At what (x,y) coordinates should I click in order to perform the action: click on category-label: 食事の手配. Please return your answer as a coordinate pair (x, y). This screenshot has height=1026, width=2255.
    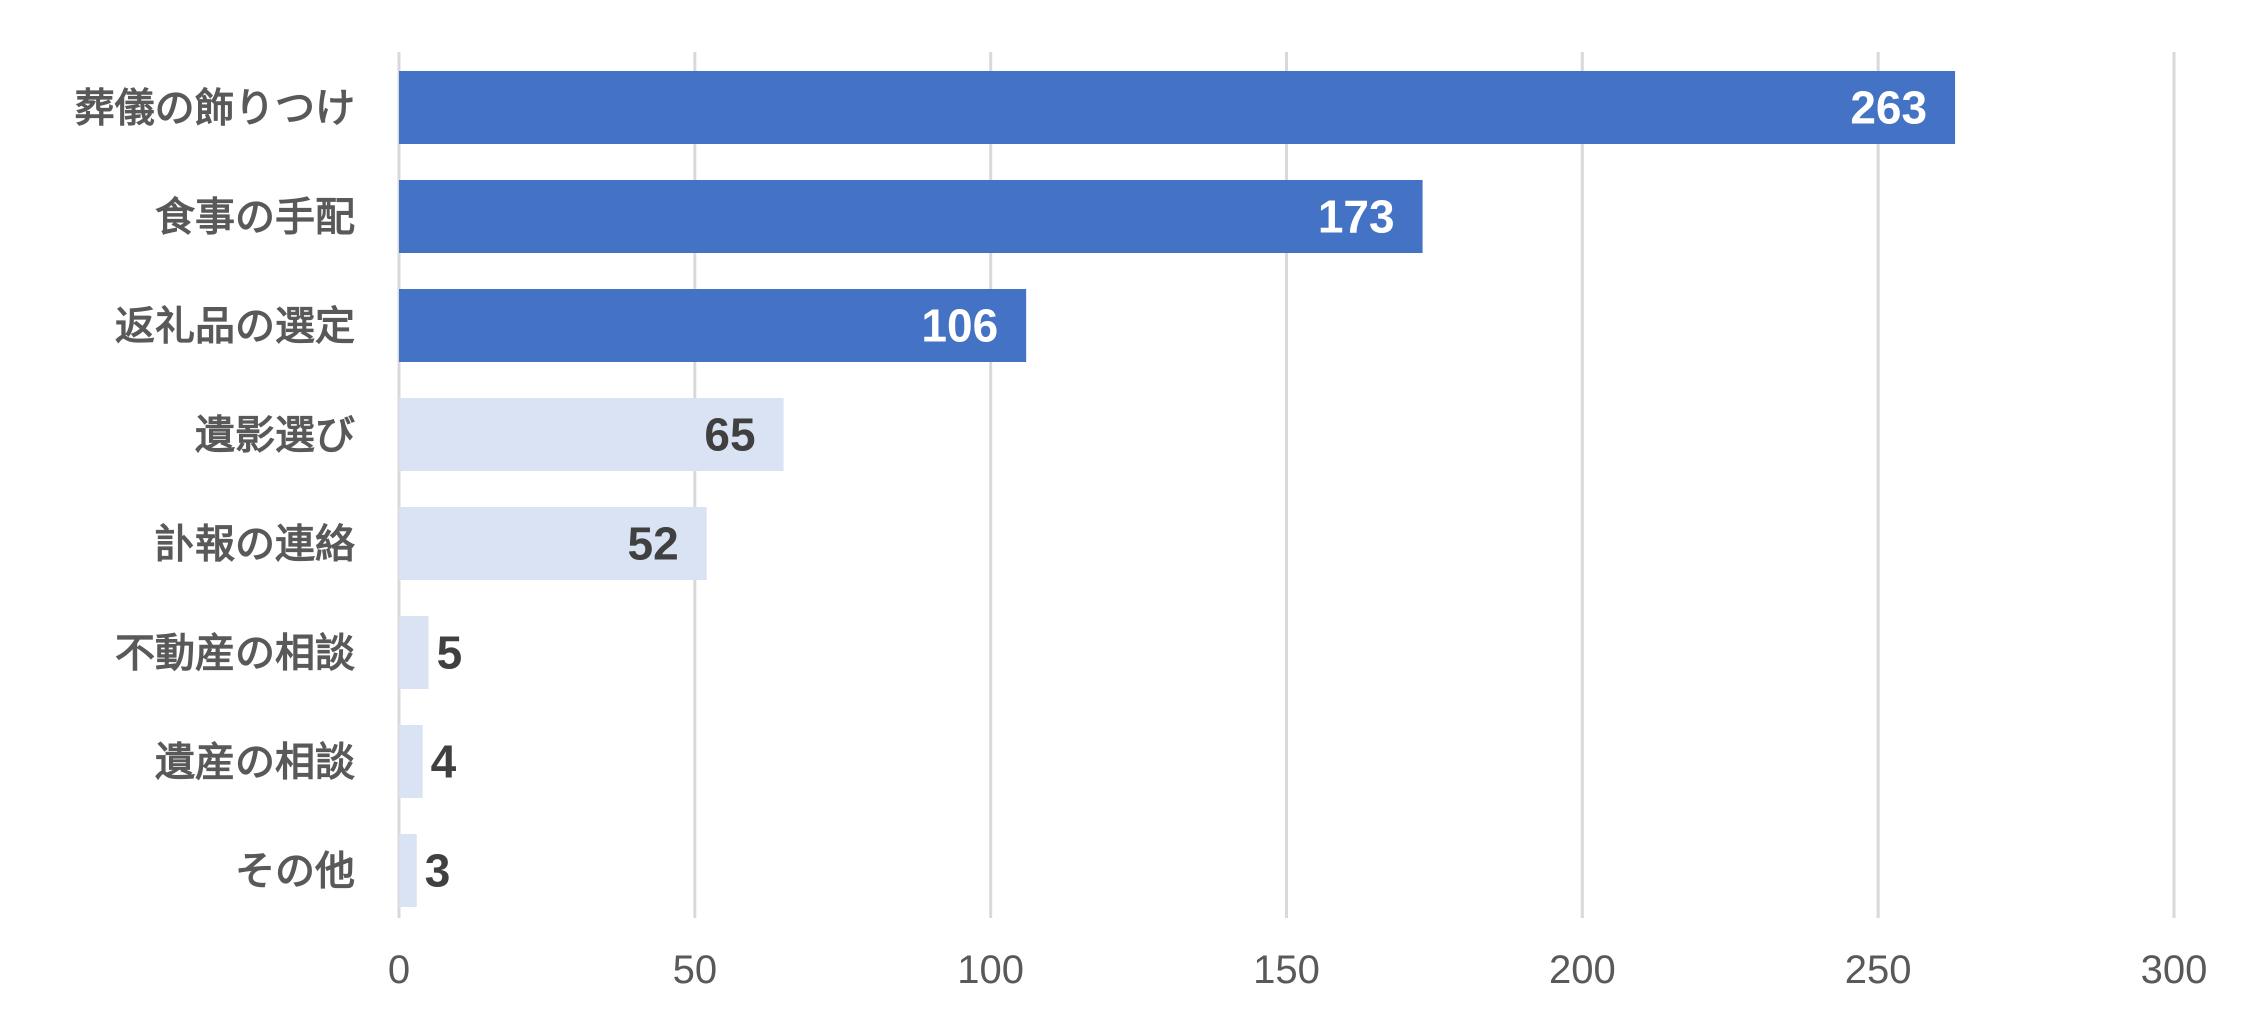
    Looking at the image, I should click on (255, 218).